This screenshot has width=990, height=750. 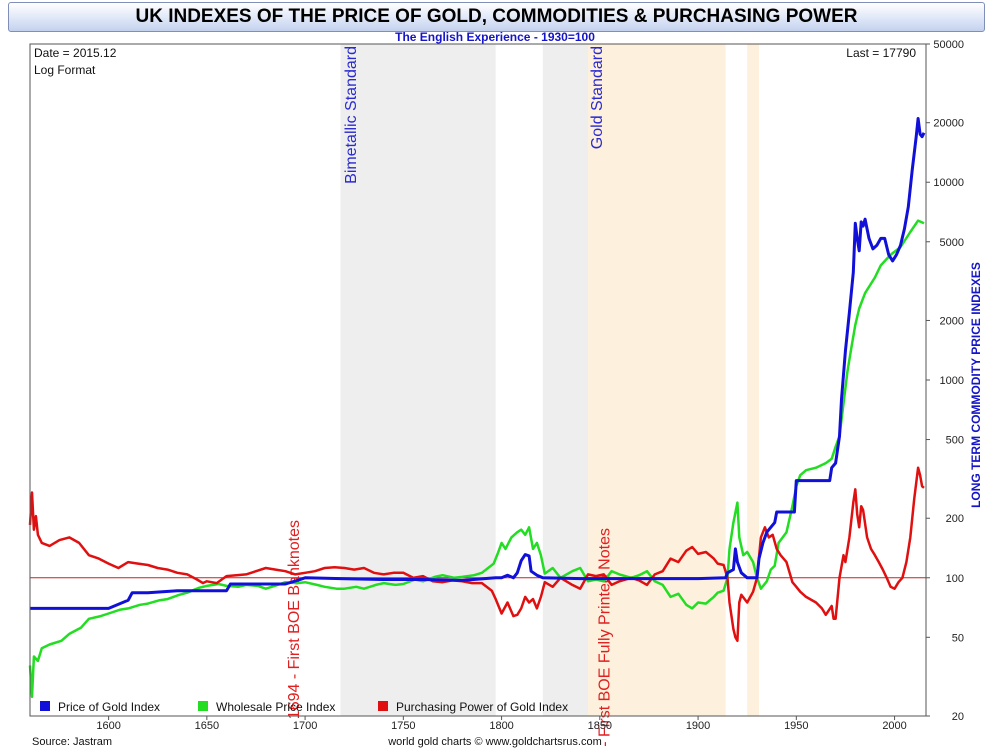 I want to click on x-tick-label-0: 1600, so click(x=108, y=726).